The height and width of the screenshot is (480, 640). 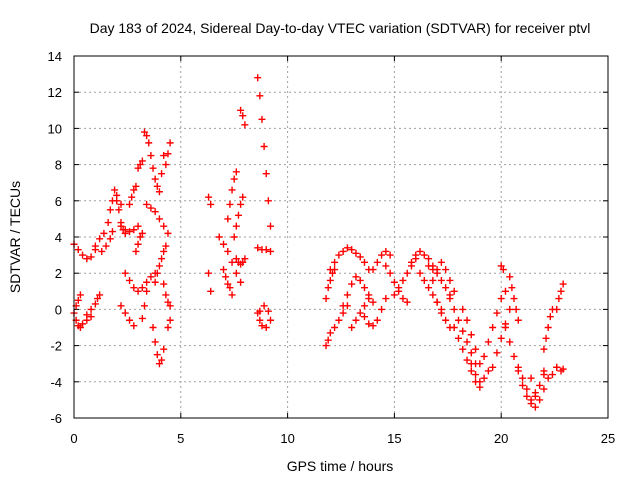 What do you see at coordinates (168, 154) in the screenshot?
I see `series-seg15` at bounding box center [168, 154].